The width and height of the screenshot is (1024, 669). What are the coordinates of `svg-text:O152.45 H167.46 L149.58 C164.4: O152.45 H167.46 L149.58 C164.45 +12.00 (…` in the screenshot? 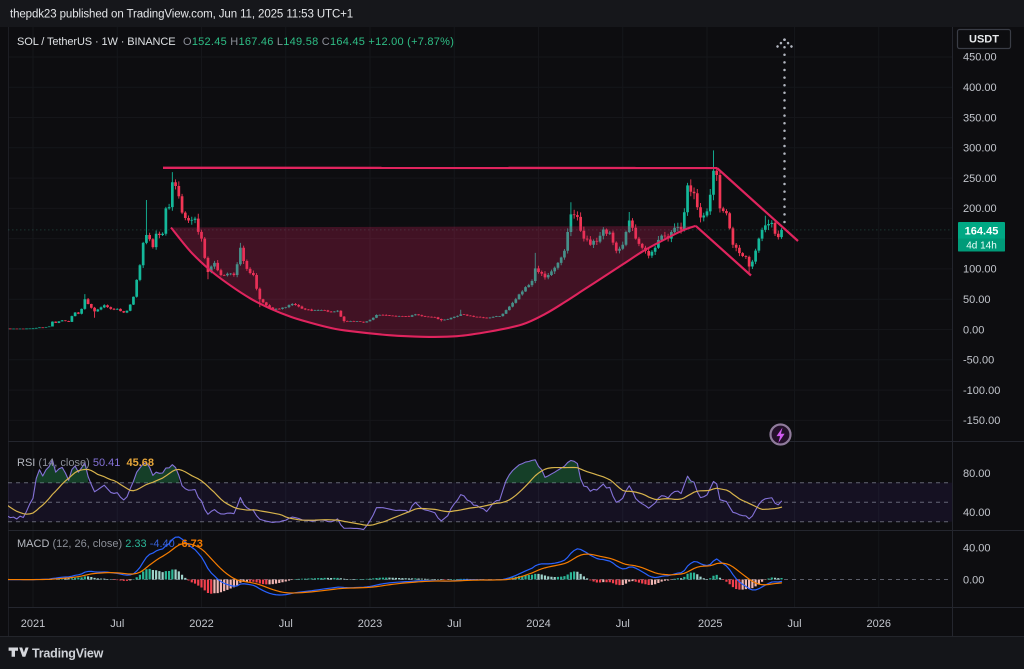 It's located at (318, 42).